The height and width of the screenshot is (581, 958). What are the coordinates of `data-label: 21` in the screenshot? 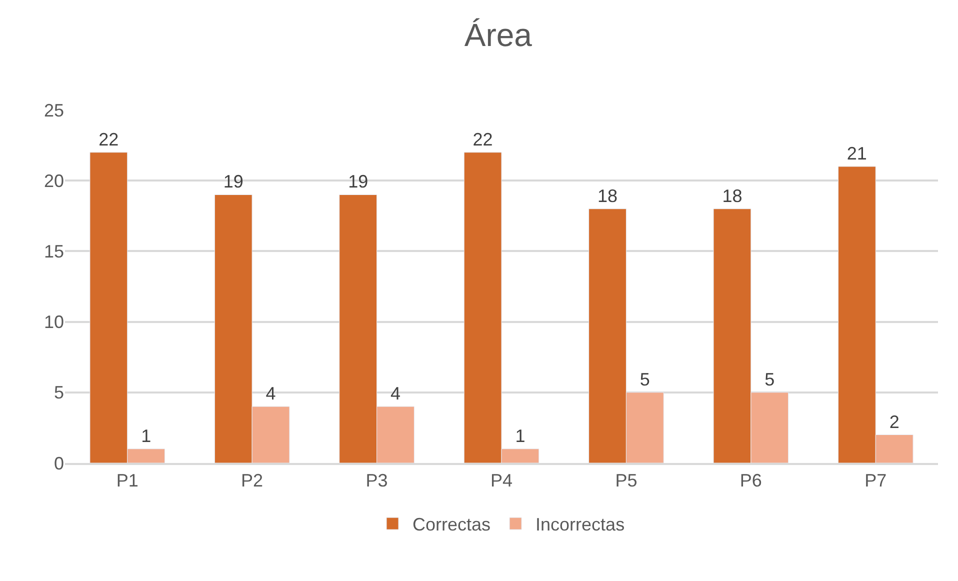 It's located at (856, 153).